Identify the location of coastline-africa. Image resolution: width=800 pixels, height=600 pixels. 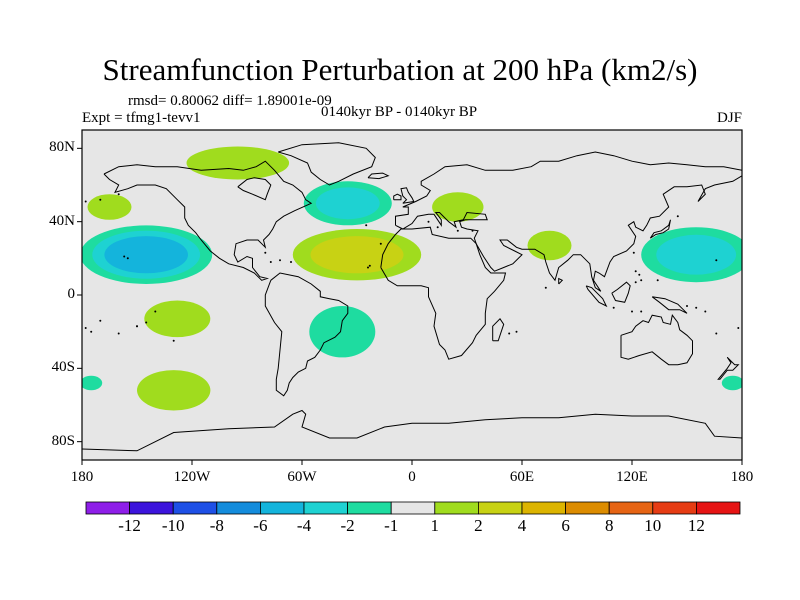
(443, 293).